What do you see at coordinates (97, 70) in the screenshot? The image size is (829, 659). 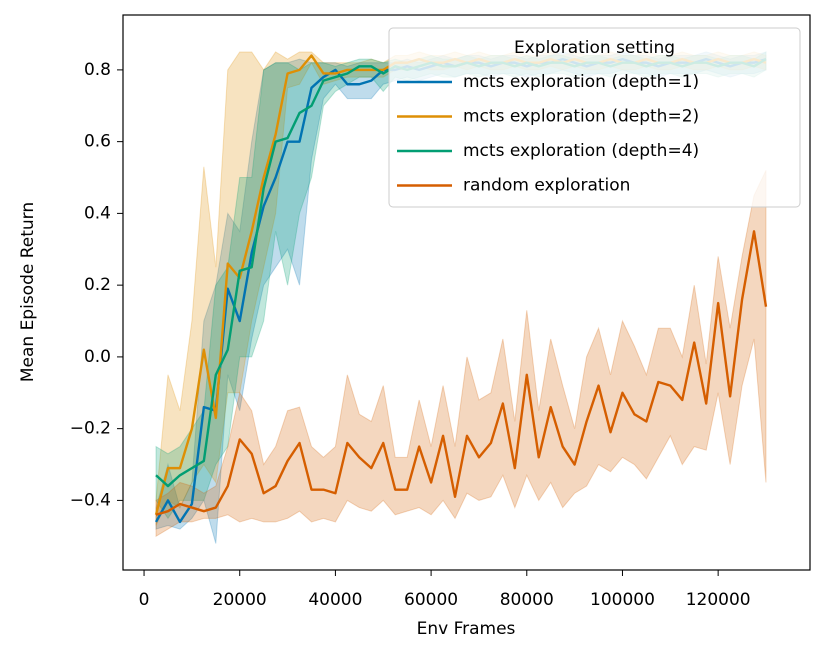 I see `y-tick-label: 0.8` at bounding box center [97, 70].